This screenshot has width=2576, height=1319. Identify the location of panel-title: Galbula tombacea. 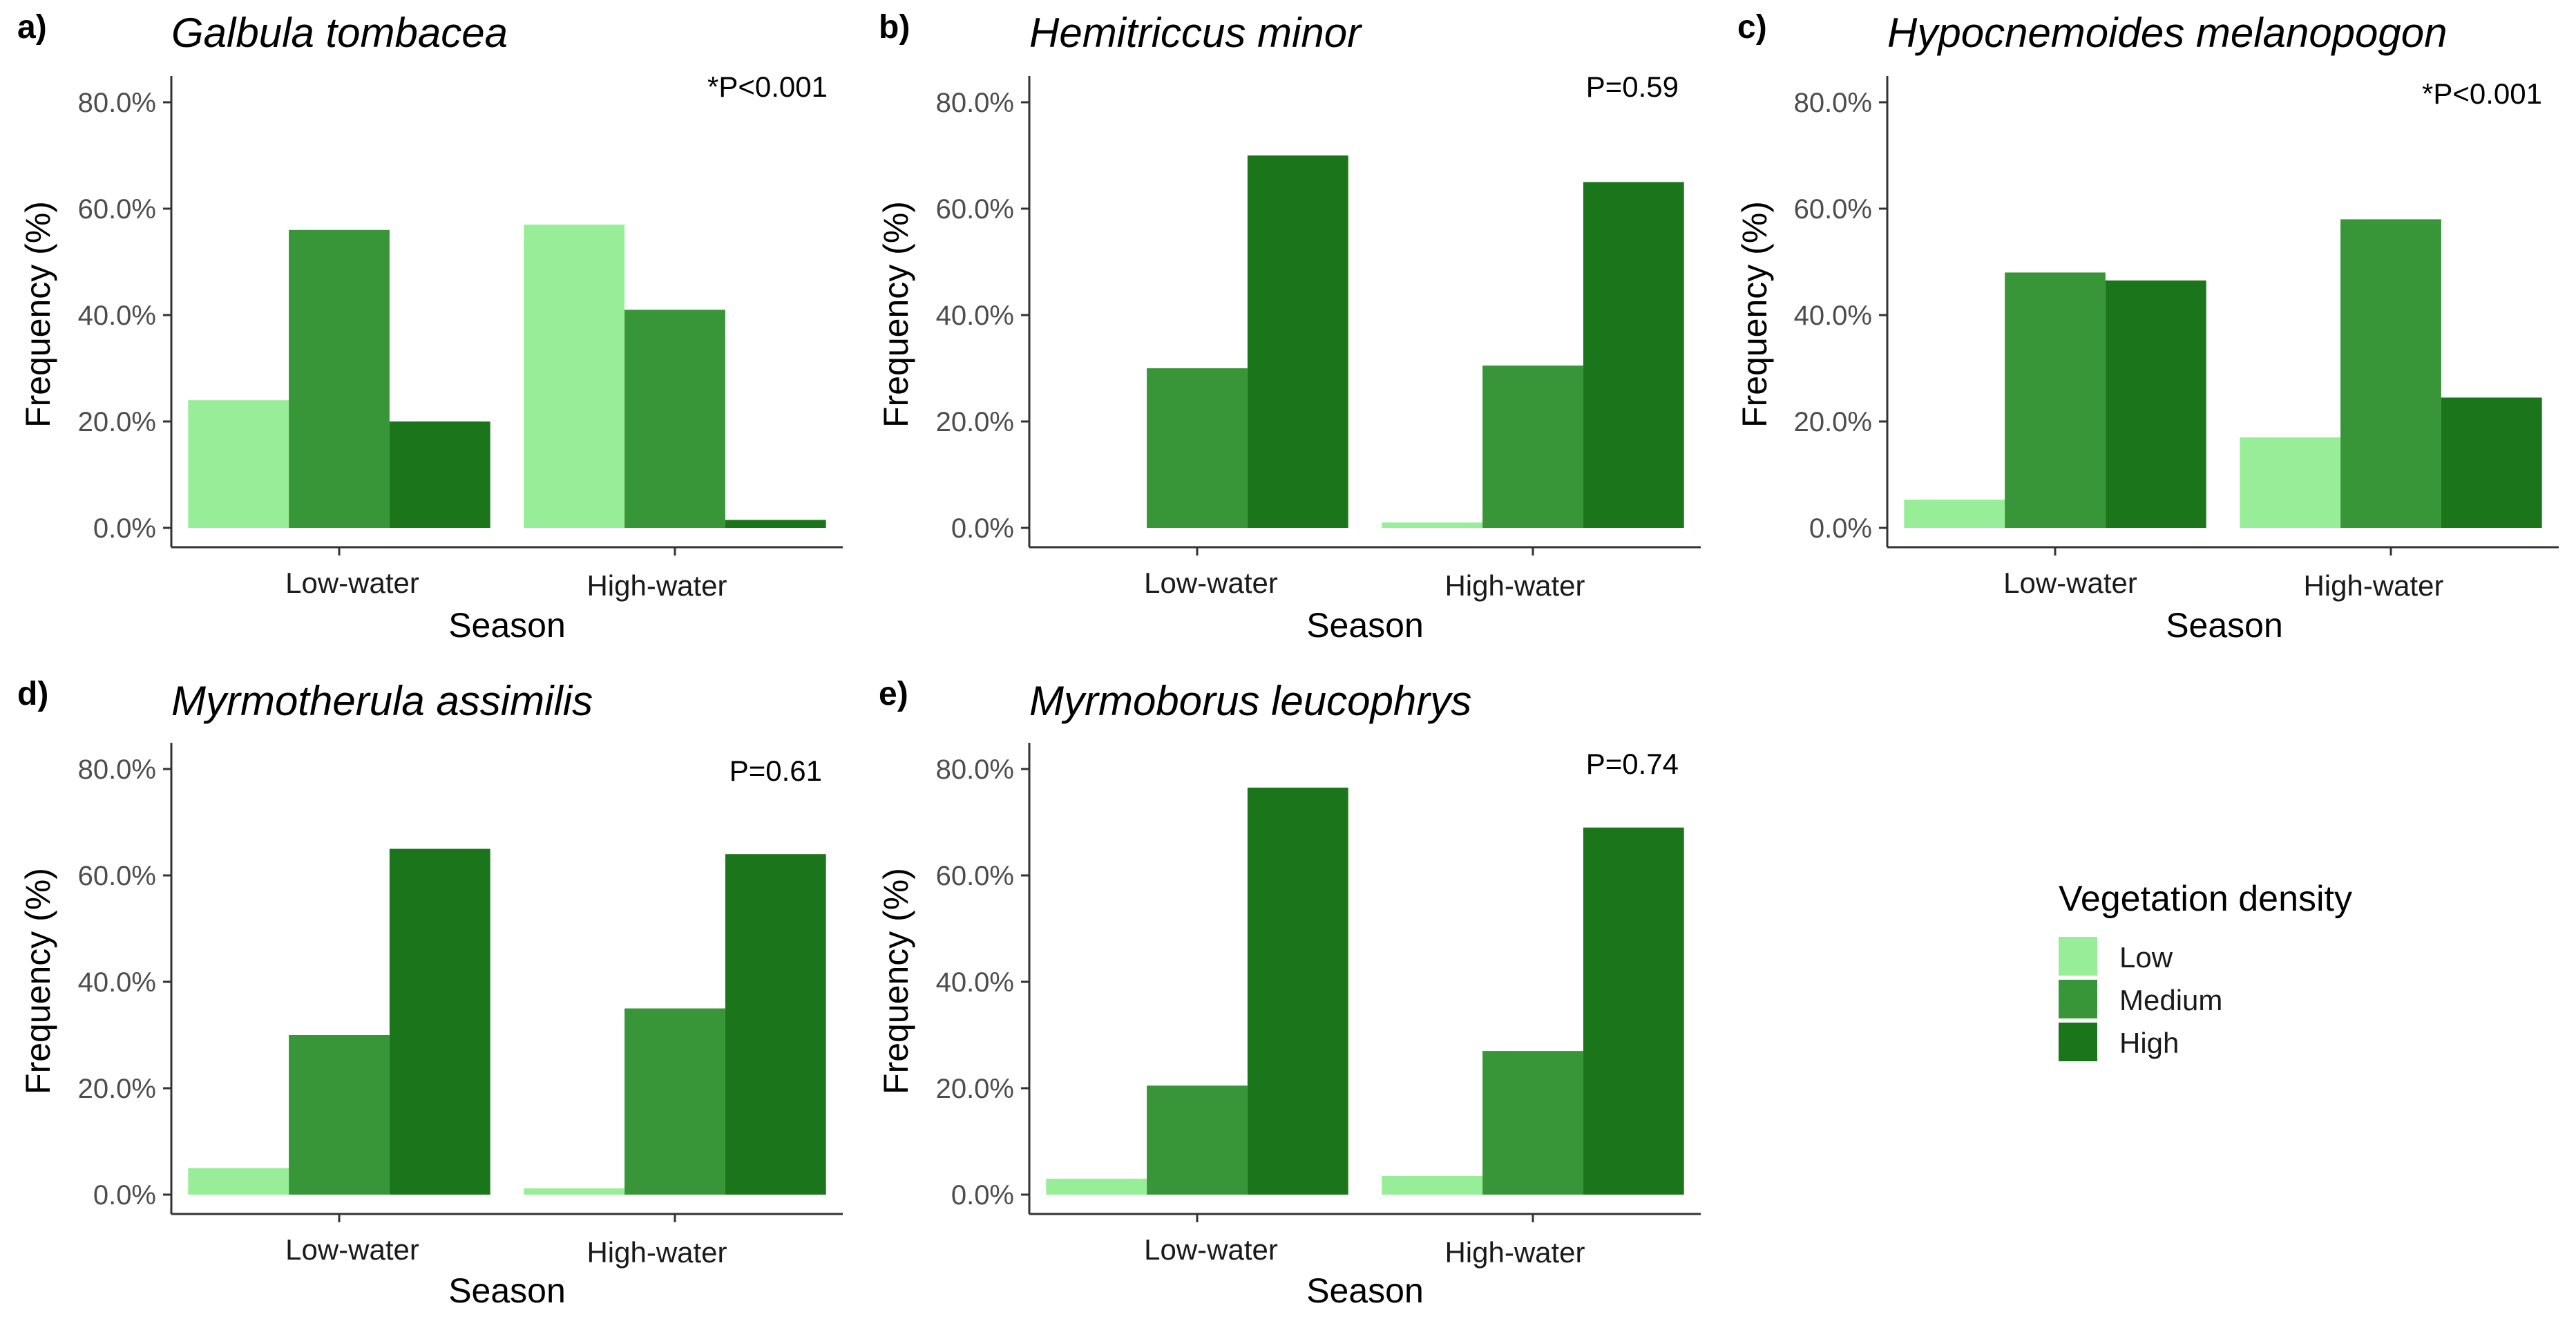
(339, 33).